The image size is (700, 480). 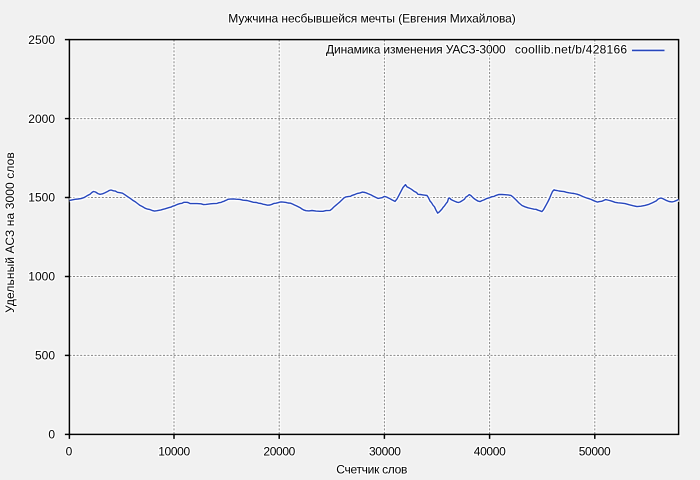 What do you see at coordinates (45, 356) in the screenshot?
I see `svg-text: 500` at bounding box center [45, 356].